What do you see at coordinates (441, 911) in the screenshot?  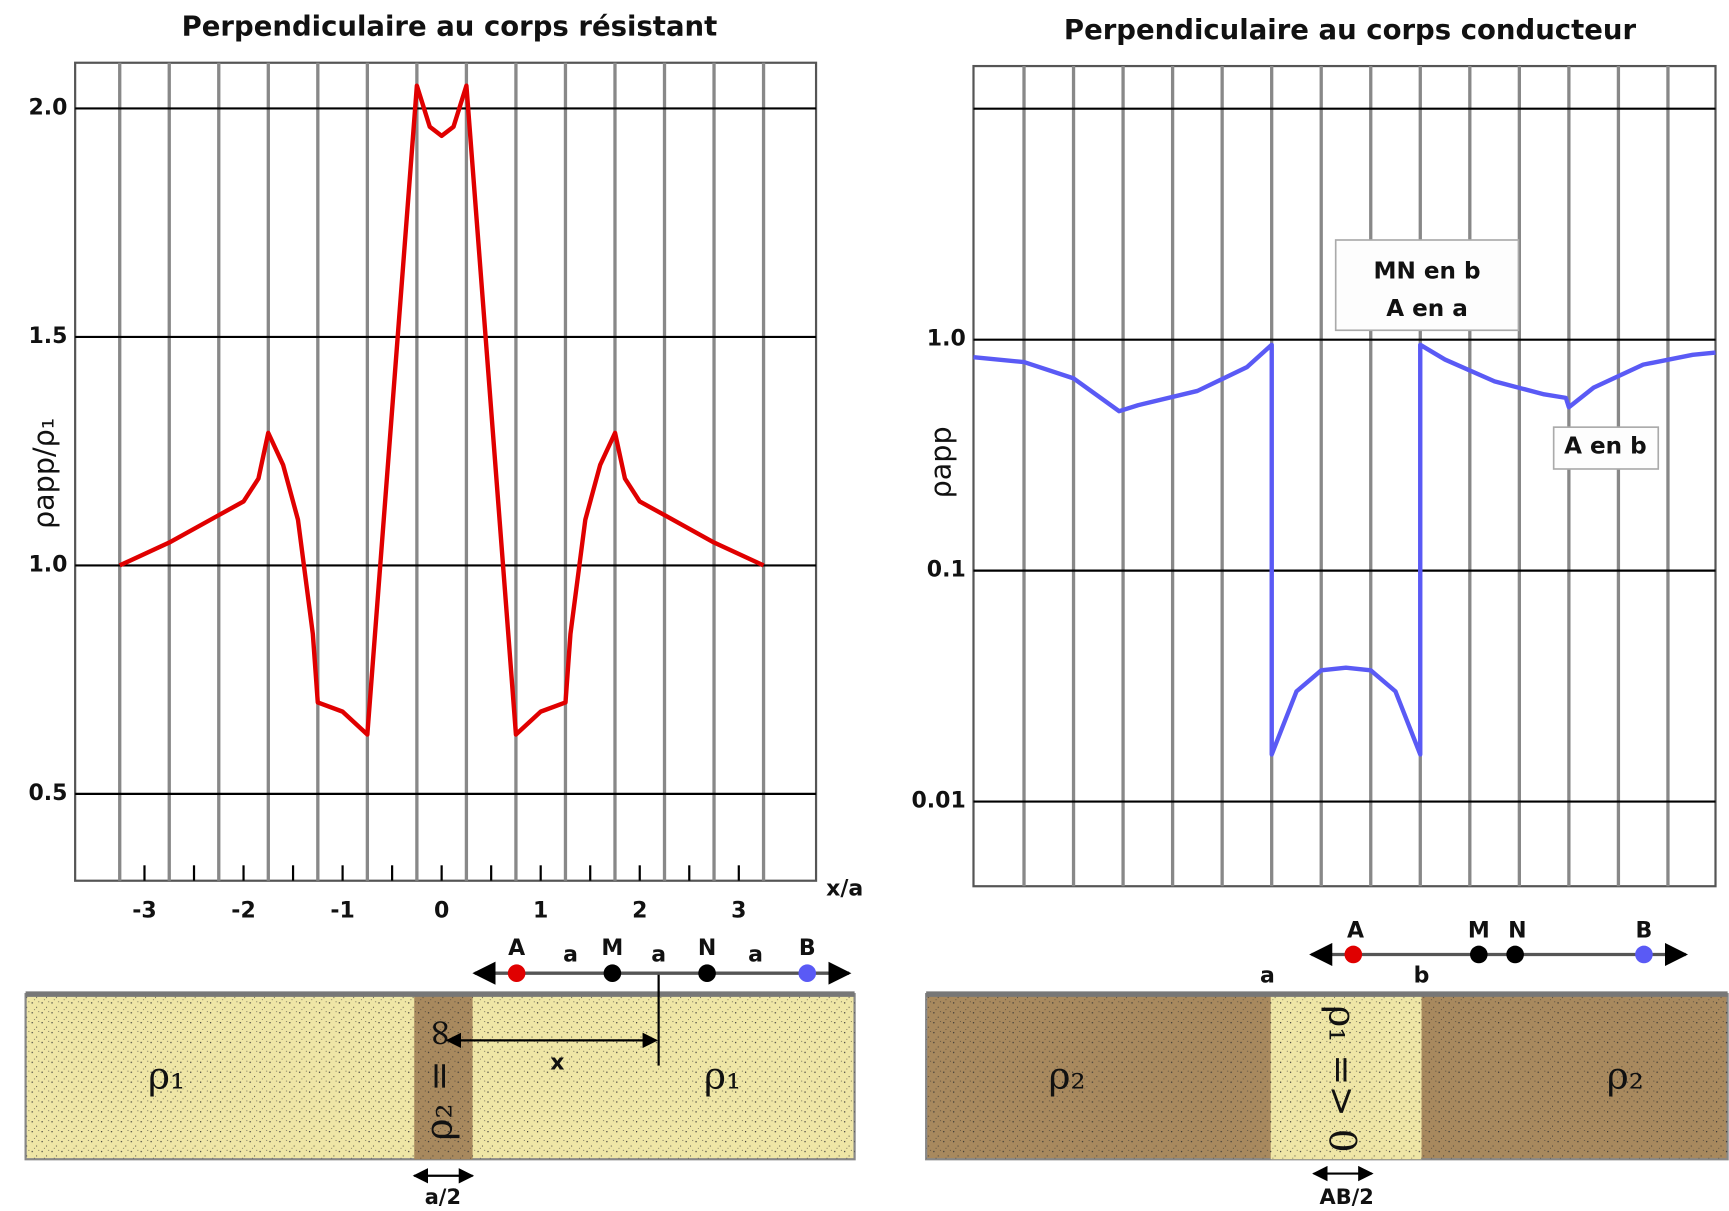 I see `x-tick-label: 0` at bounding box center [441, 911].